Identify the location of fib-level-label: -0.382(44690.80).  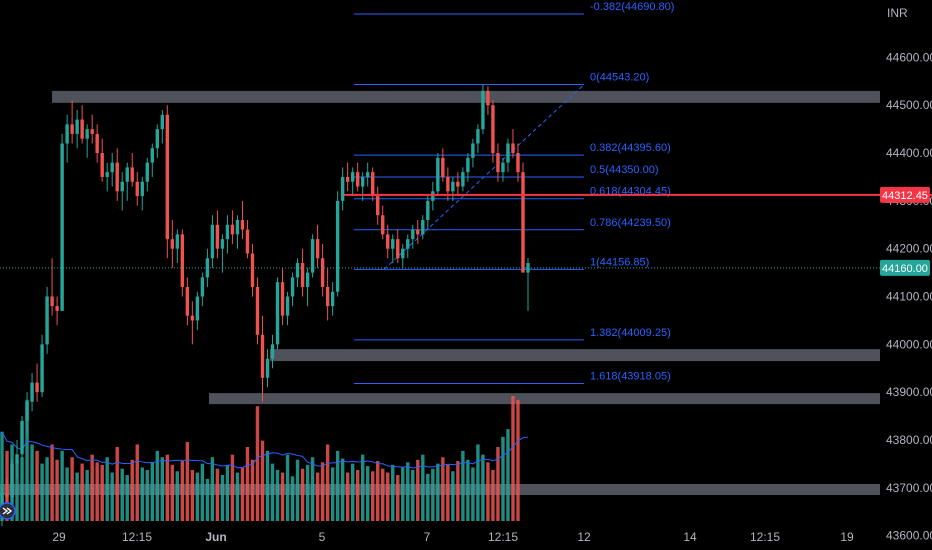
(632, 7).